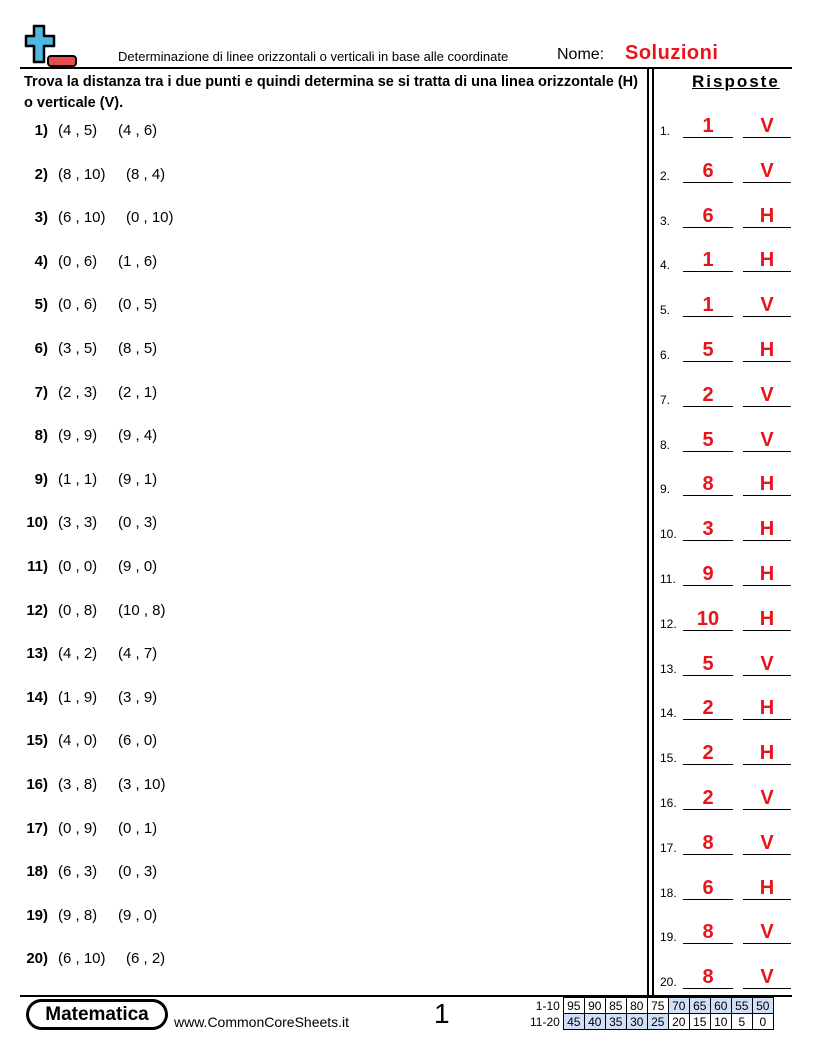  What do you see at coordinates (573, 1021) in the screenshot?
I see `score-cell: 45` at bounding box center [573, 1021].